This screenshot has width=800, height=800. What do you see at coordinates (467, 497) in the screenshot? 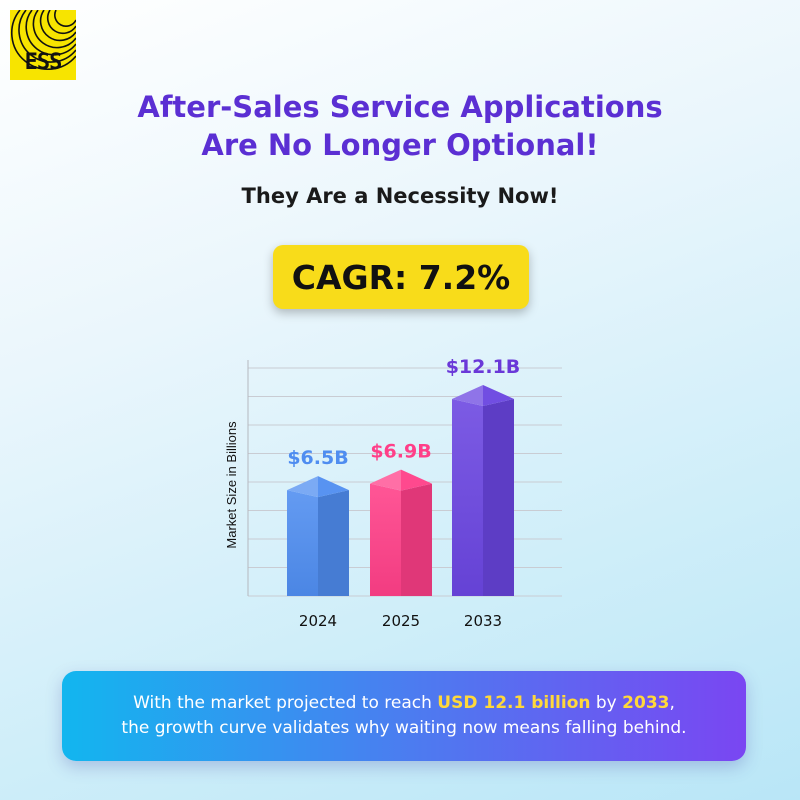
I see `bar-2033-left-face` at bounding box center [467, 497].